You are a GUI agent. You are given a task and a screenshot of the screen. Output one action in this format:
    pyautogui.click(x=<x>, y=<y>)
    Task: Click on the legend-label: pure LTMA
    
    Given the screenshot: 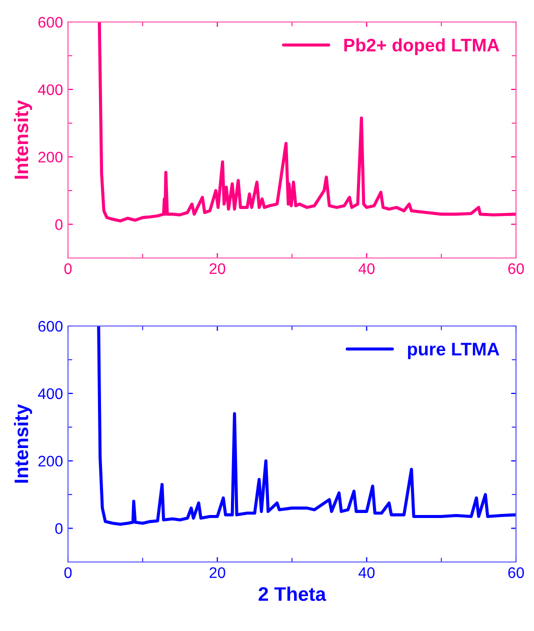 What is the action you would take?
    pyautogui.click(x=454, y=351)
    